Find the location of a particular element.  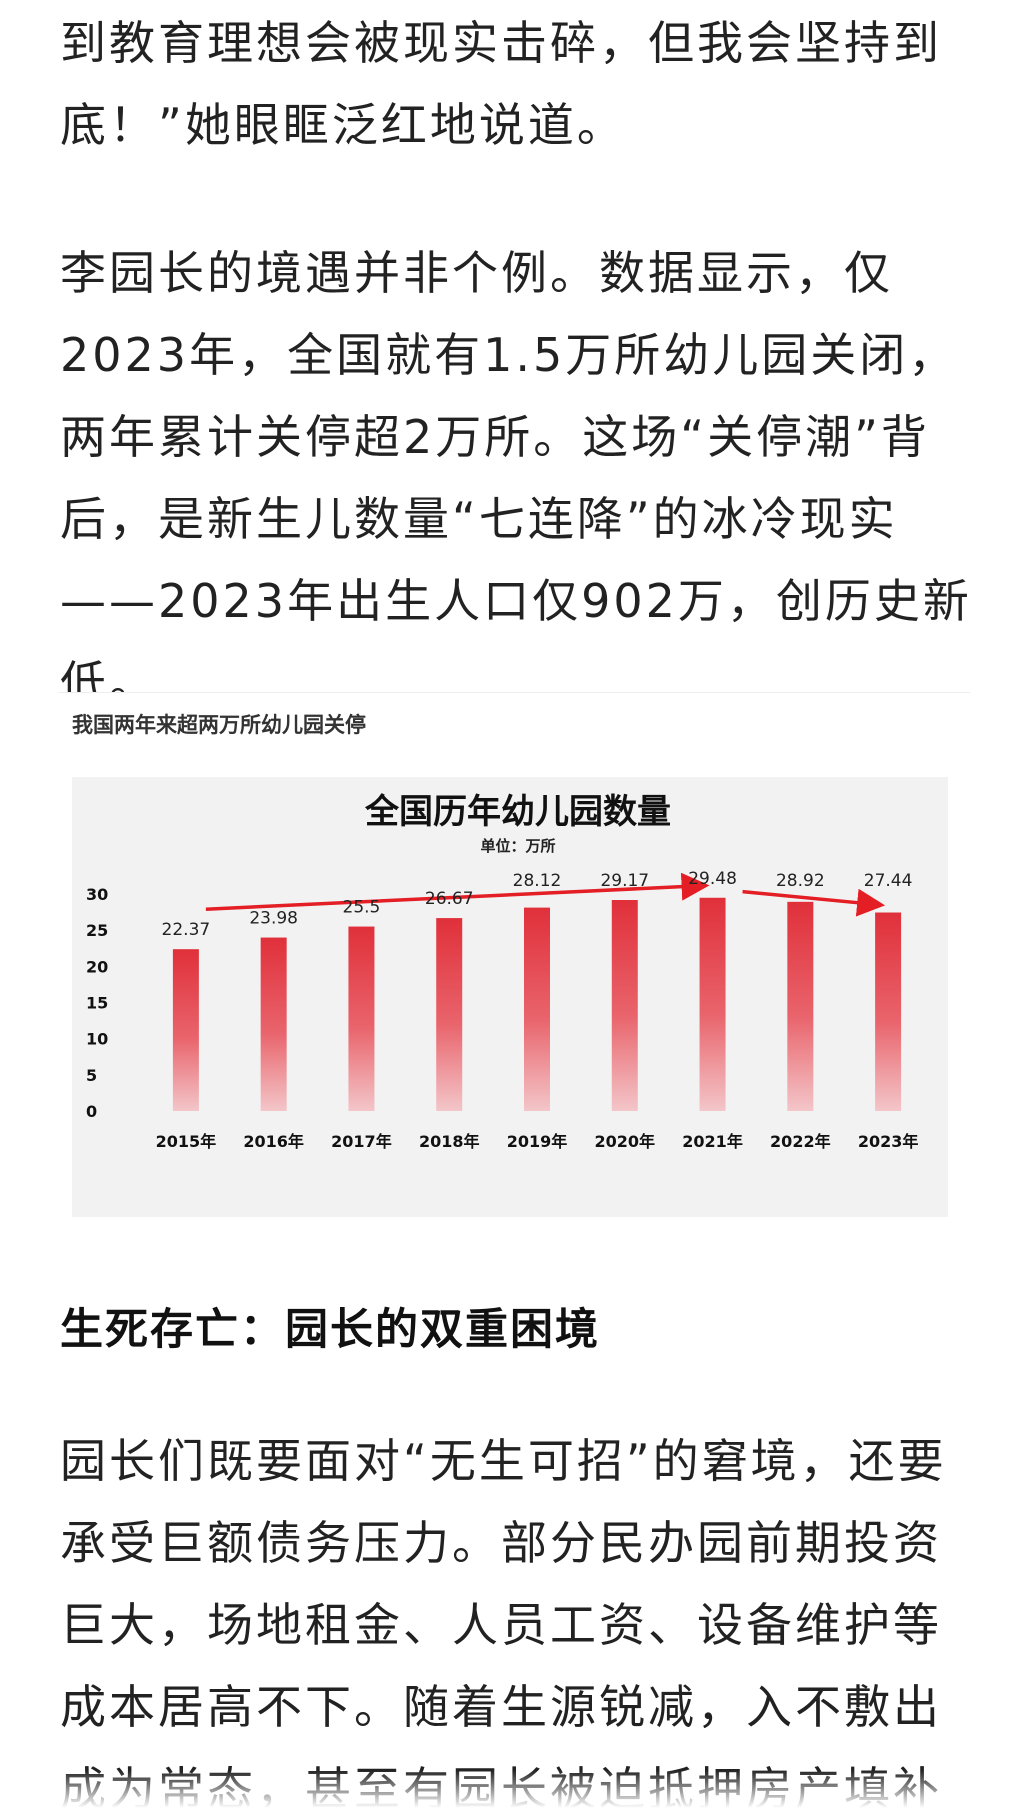

y-tick-label: 5 is located at coordinates (91, 1075).